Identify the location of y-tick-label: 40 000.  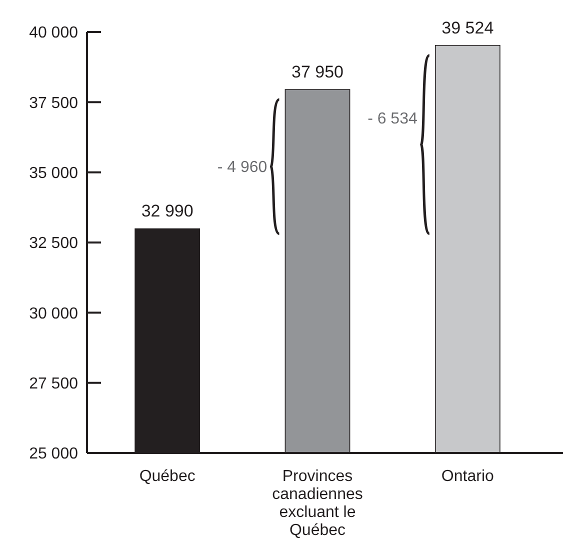
(53, 33).